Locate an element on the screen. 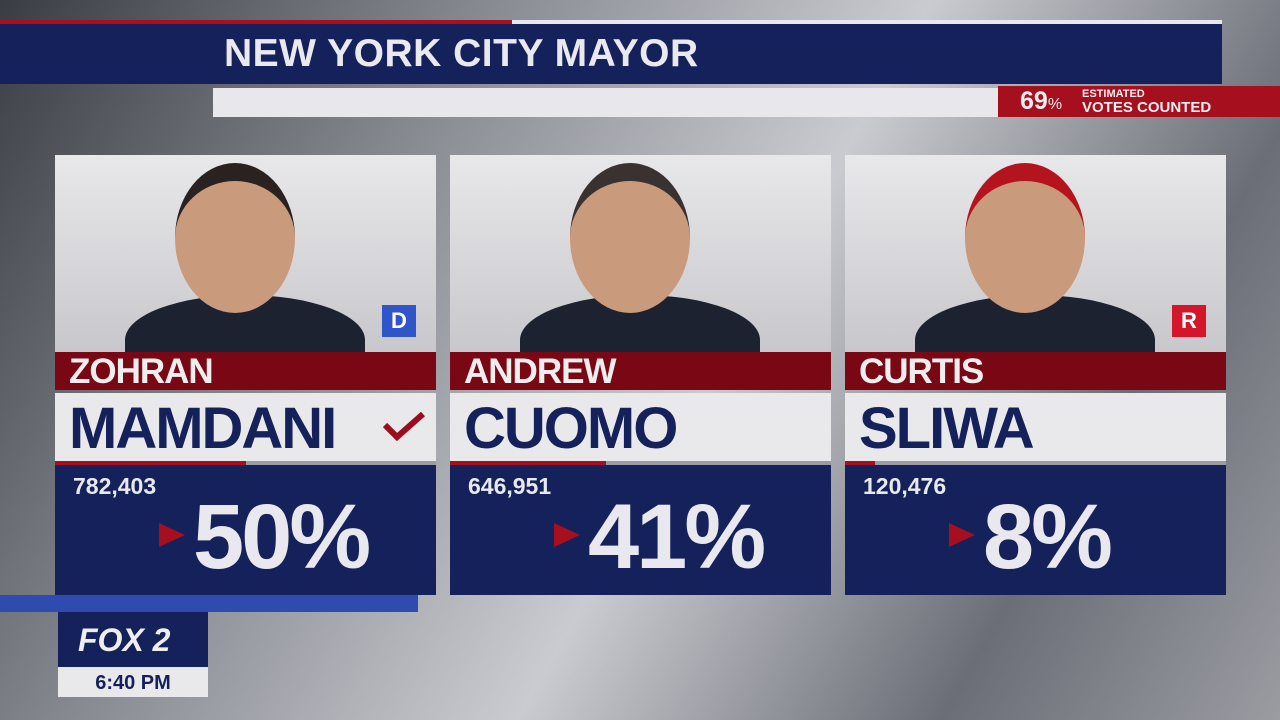 This screenshot has height=720, width=1280. last-name-text: MAMDANI is located at coordinates (203, 428).